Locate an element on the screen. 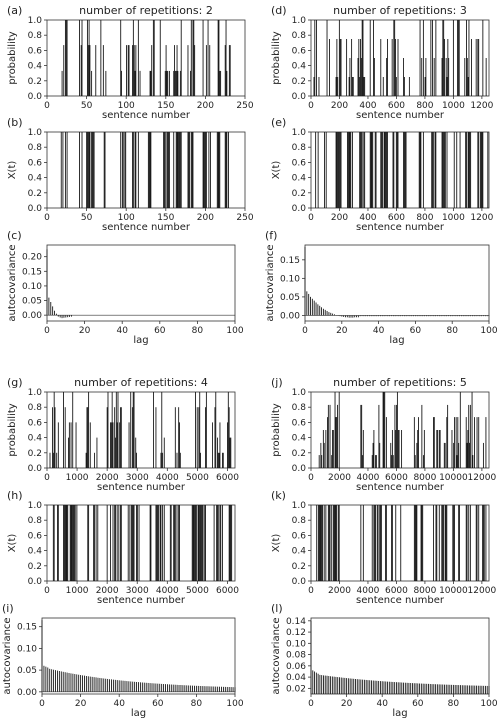 The image size is (501, 722). y-tick-label: 0.15 is located at coordinates (27, 628).